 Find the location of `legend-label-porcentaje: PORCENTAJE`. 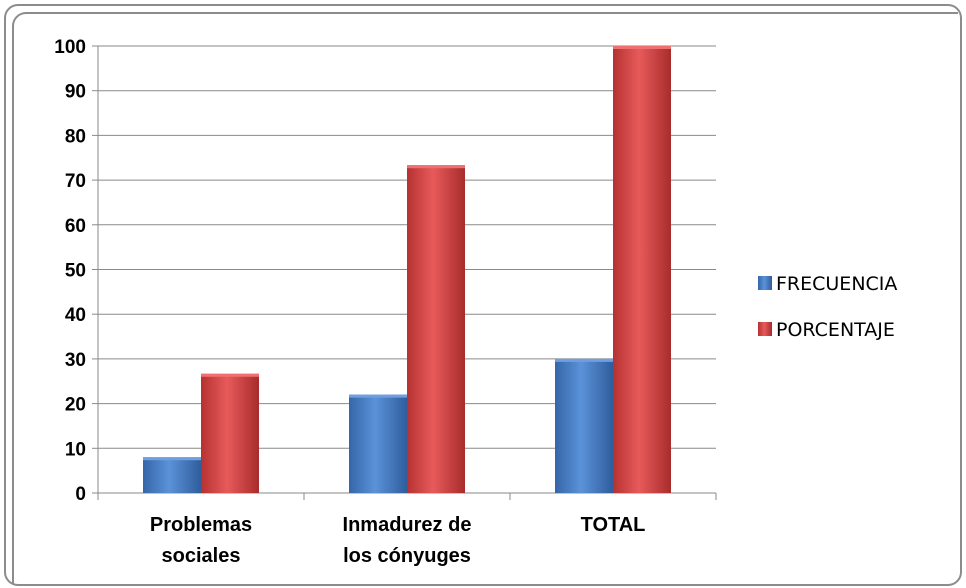

legend-label-porcentaje: PORCENTAJE is located at coordinates (835, 330).